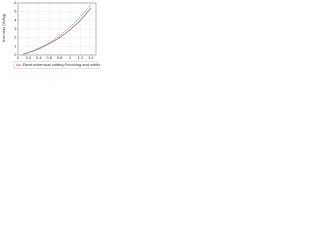 This screenshot has height=240, width=320. Describe the element at coordinates (83, 64) in the screenshot. I see `legend-label: Punching and cutting` at that location.